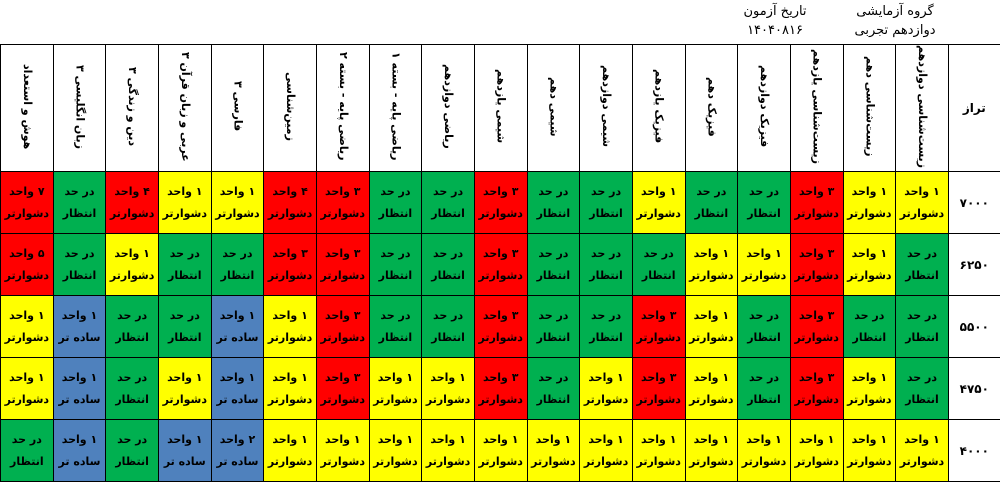  I want to click on taraz-value: ۵۵۰۰, so click(974, 327).